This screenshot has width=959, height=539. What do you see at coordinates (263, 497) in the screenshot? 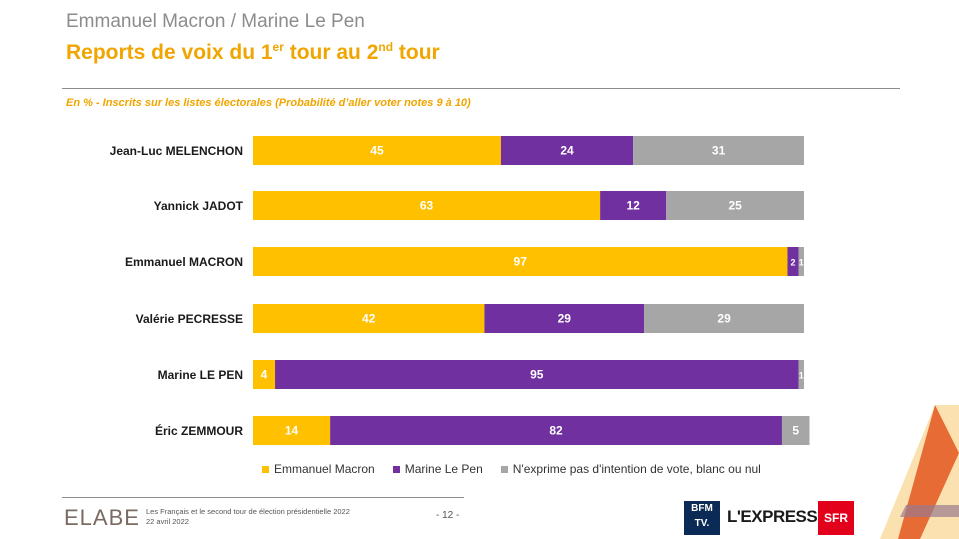
I see `footer-divider` at bounding box center [263, 497].